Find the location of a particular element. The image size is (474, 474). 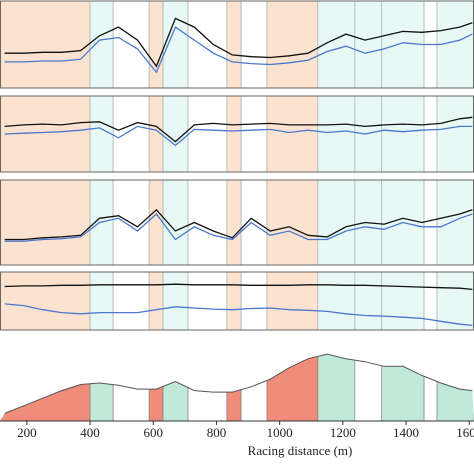

x-tick-label: 1000 is located at coordinates (280, 432).